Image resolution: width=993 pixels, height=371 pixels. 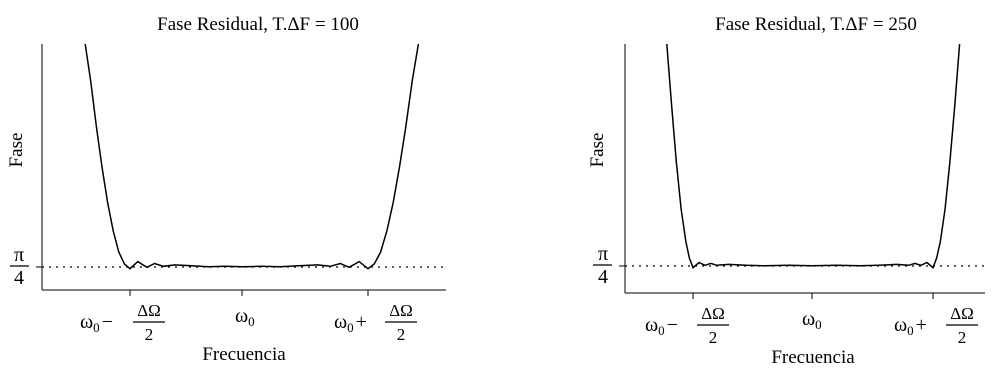 I want to click on chart-2-x-tick-plus-base: ω0 +, so click(x=910, y=326).